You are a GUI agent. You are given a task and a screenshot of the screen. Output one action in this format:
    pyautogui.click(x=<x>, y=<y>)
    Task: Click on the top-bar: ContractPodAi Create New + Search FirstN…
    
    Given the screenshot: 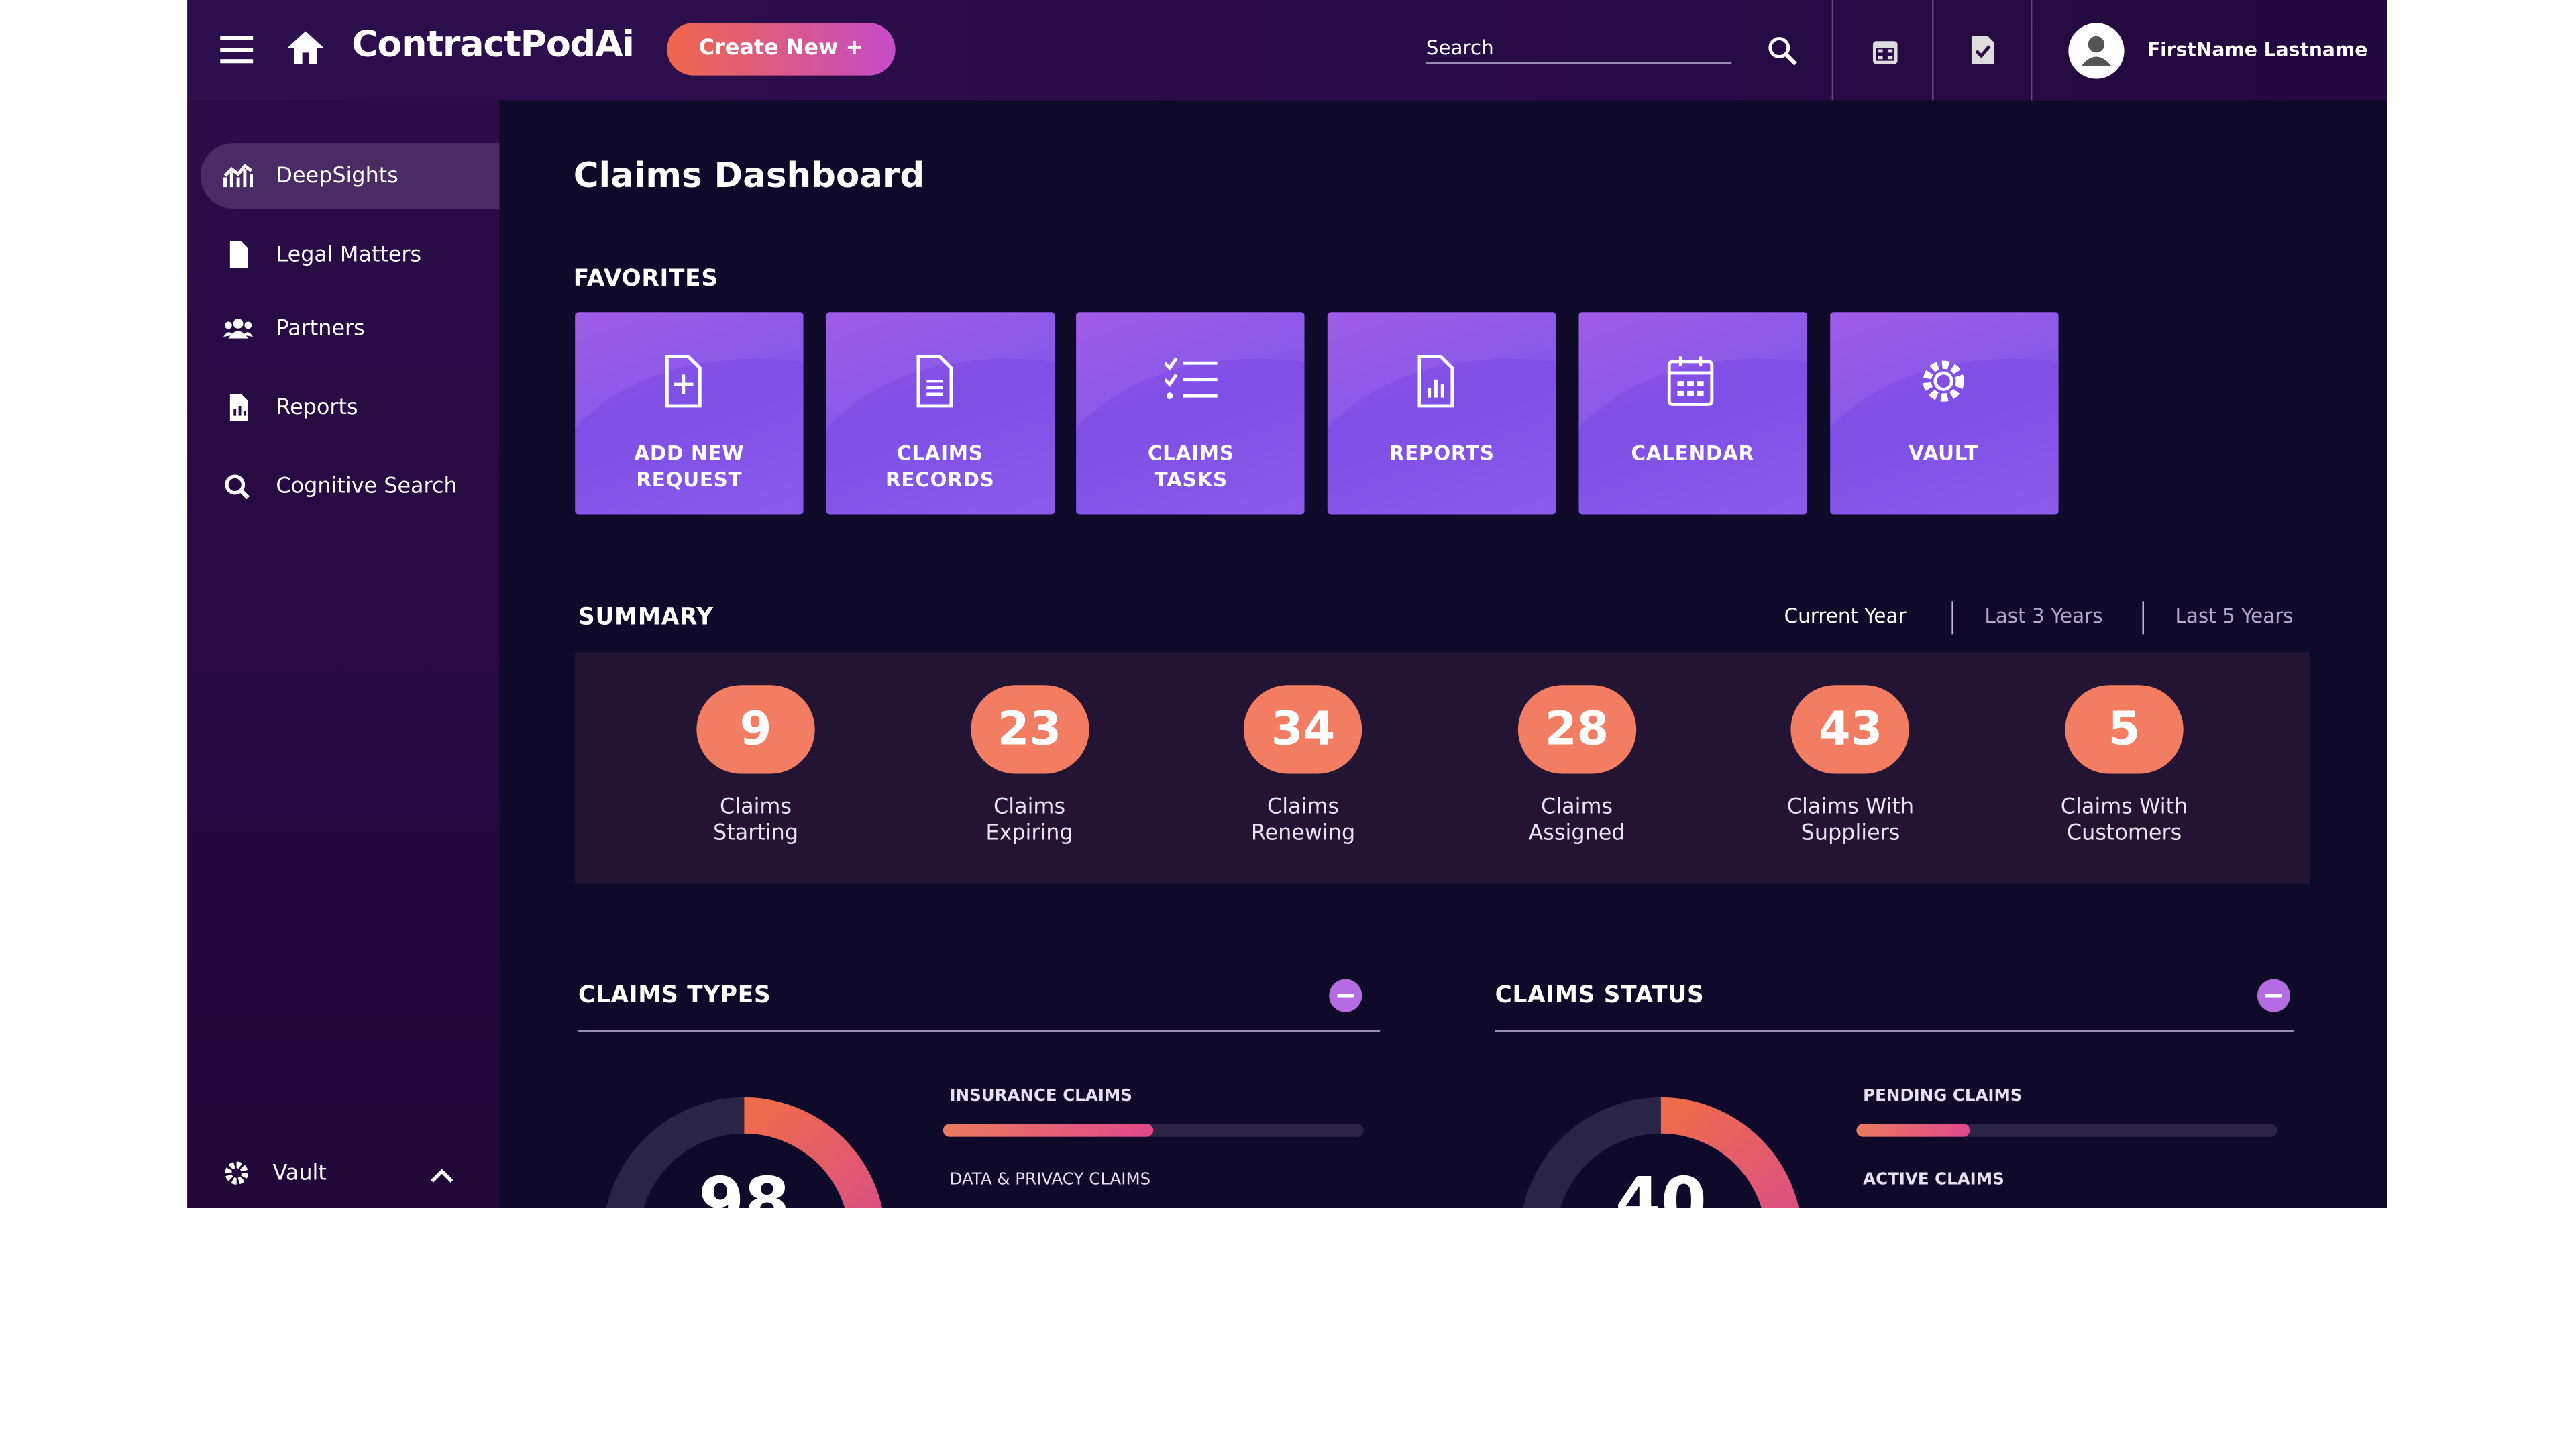 What is the action you would take?
    pyautogui.click(x=1287, y=50)
    